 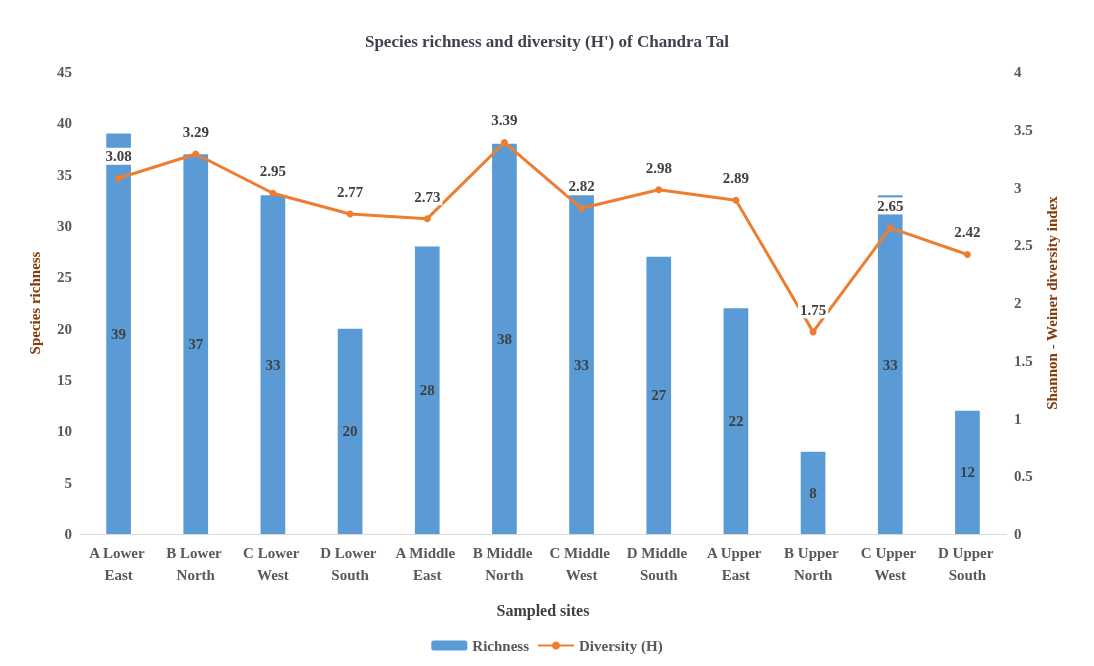 What do you see at coordinates (1018, 72) in the screenshot?
I see `y2-tick-label: 4` at bounding box center [1018, 72].